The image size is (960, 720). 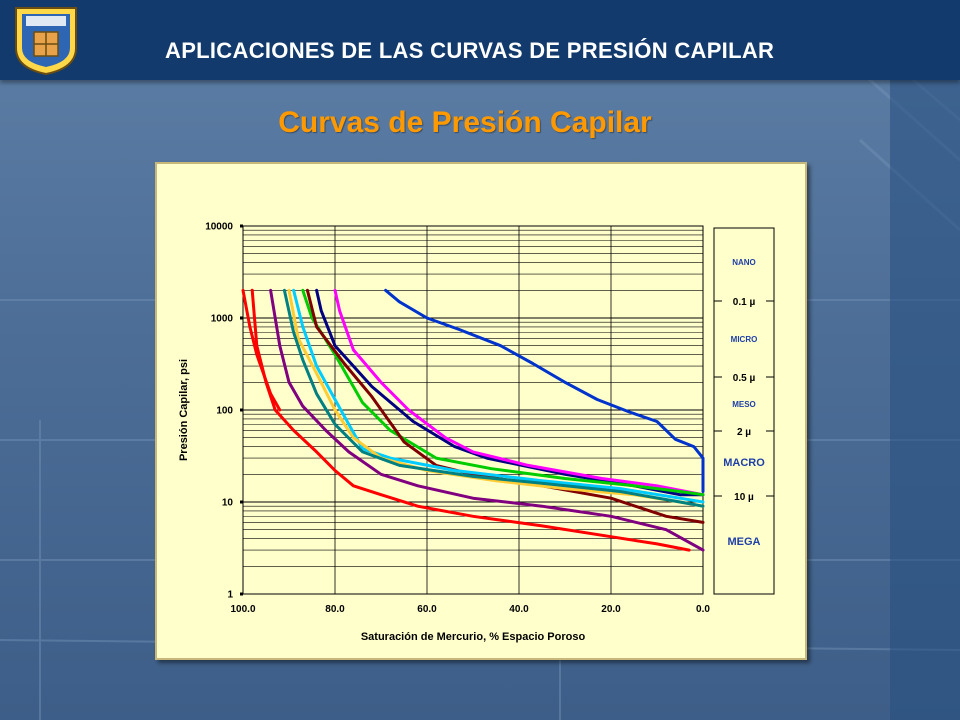 What do you see at coordinates (335, 609) in the screenshot?
I see `x-tick-label: 80.0` at bounding box center [335, 609].